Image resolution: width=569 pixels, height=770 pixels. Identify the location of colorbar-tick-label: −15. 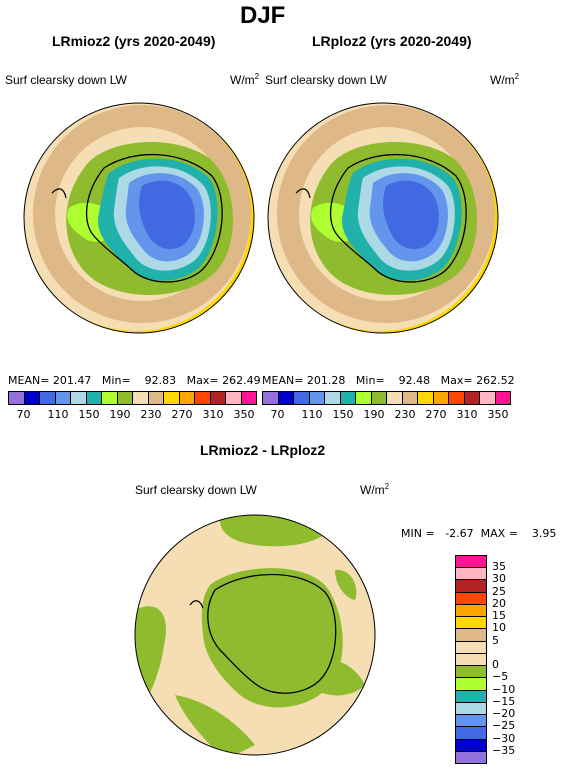
(504, 701).